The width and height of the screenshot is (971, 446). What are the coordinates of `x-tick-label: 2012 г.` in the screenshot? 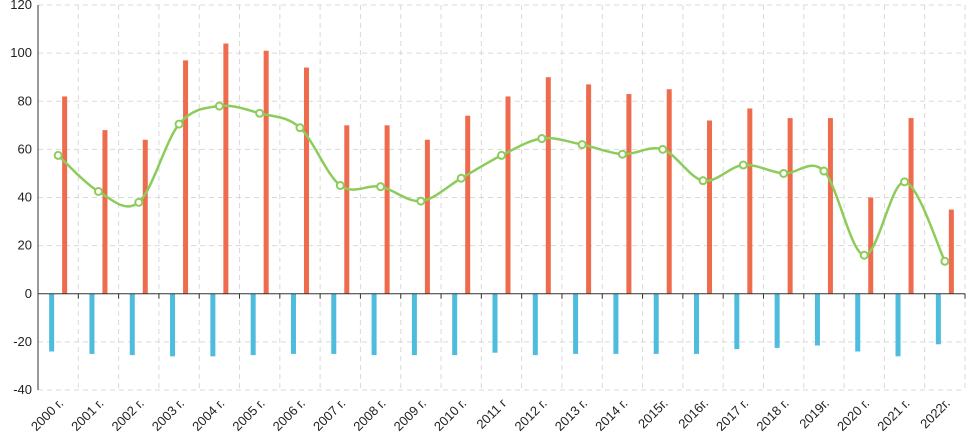 It's located at (531, 415).